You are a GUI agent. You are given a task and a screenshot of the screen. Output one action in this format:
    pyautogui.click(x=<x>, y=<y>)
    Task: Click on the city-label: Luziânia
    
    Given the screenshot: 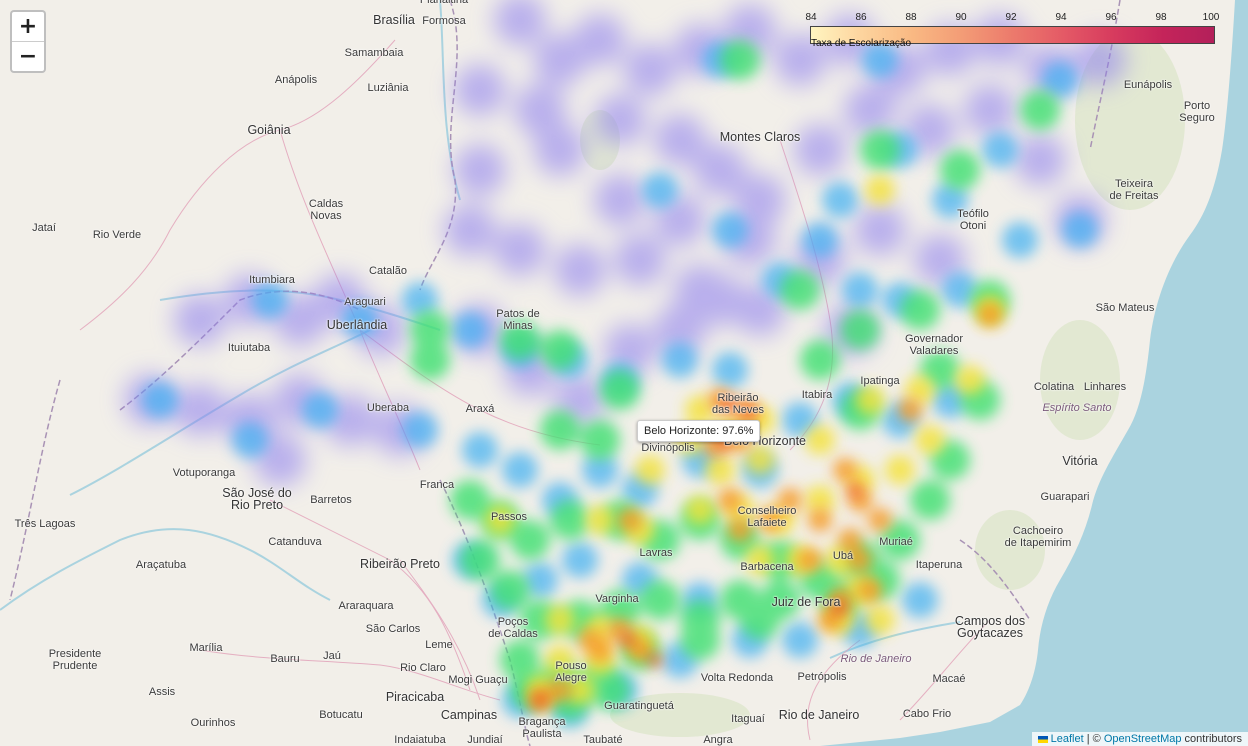 What is the action you would take?
    pyautogui.click(x=388, y=88)
    